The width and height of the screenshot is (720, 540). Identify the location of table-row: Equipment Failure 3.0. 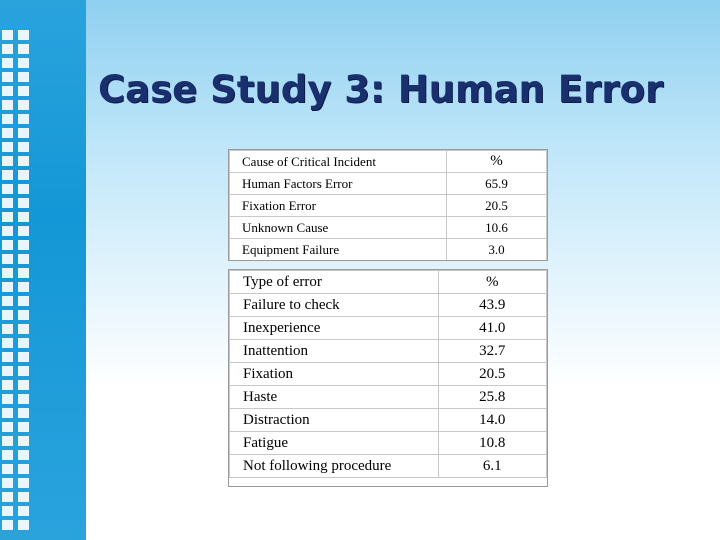
(387, 249).